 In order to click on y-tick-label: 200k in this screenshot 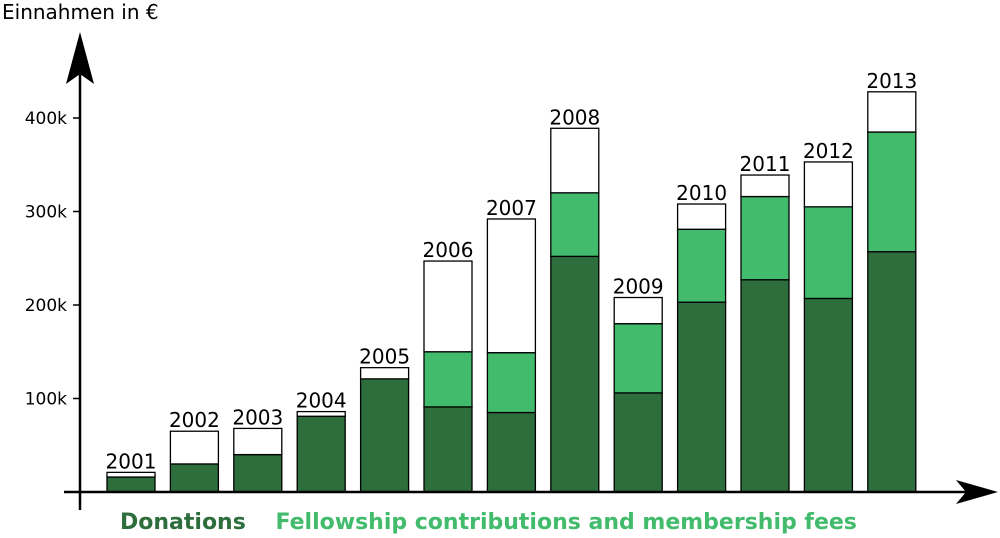, I will do `click(46, 306)`.